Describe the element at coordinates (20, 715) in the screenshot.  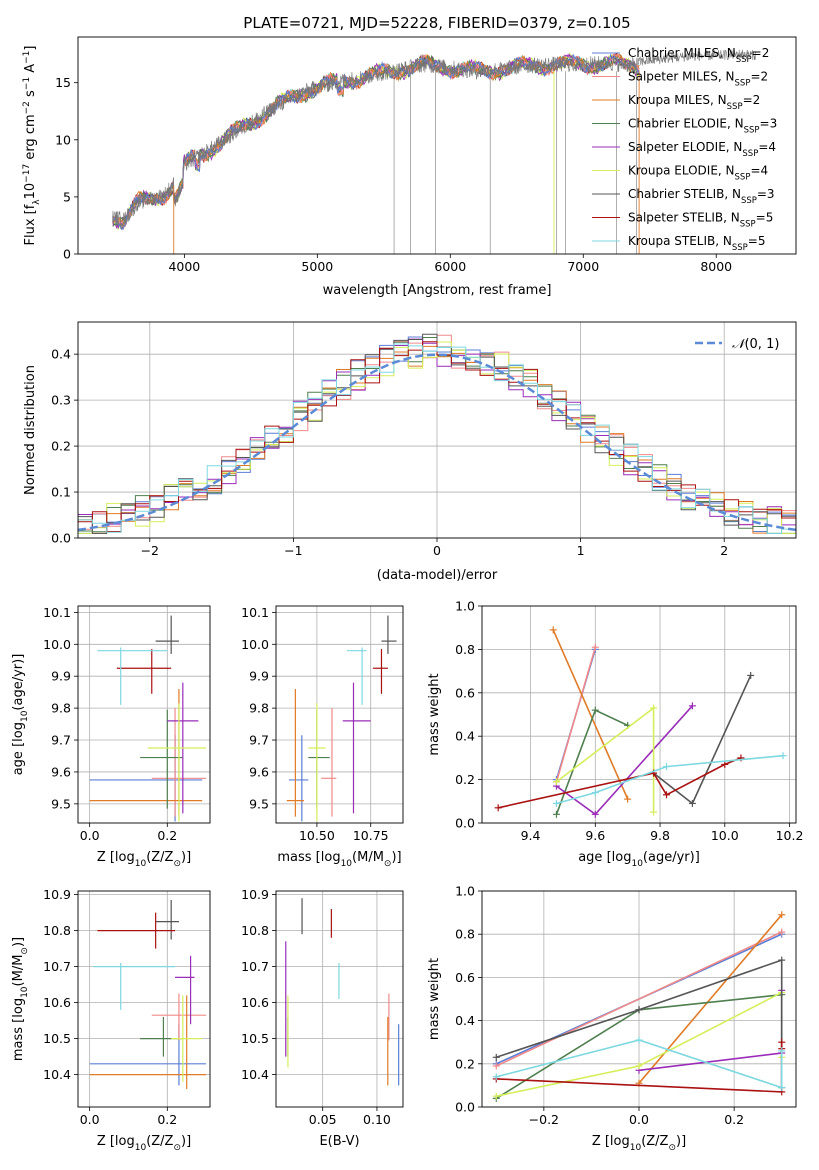
I see `y-axis-label: age [log10(age/yr)]` at that location.